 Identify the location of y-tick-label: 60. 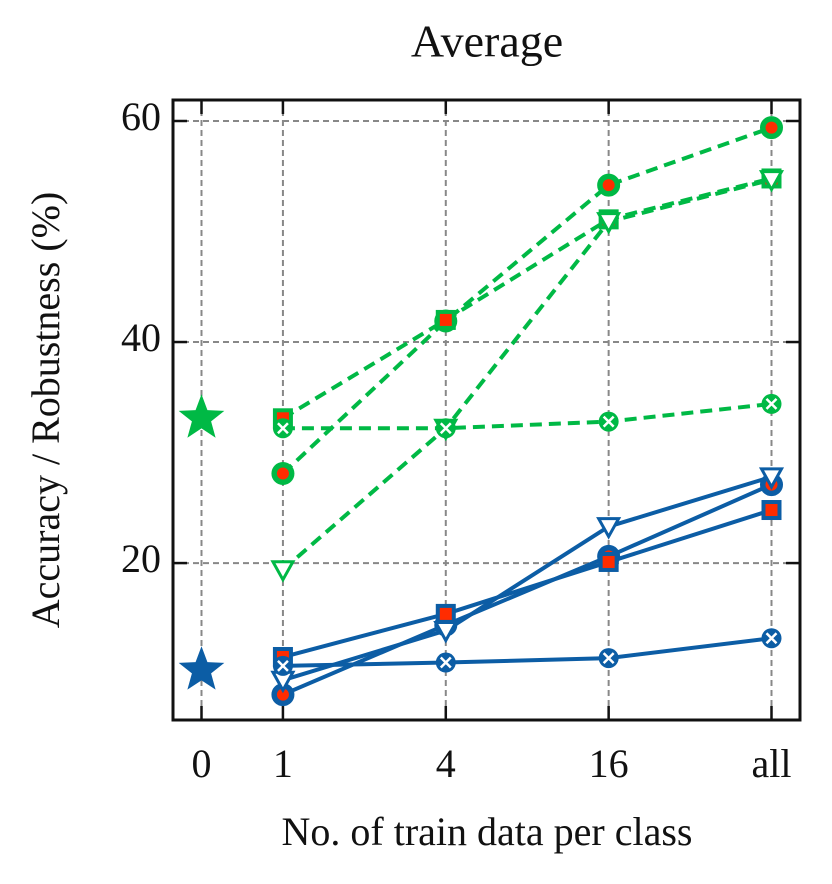
(141, 116).